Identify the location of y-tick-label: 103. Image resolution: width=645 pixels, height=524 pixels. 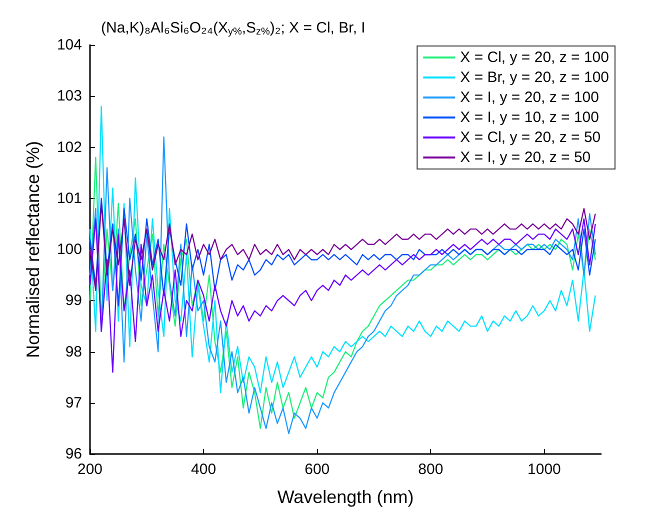
(69, 96).